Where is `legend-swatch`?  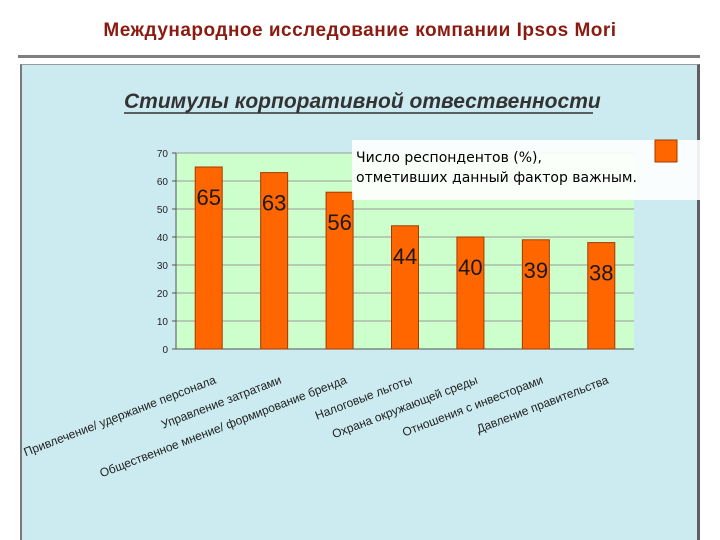 legend-swatch is located at coordinates (666, 151).